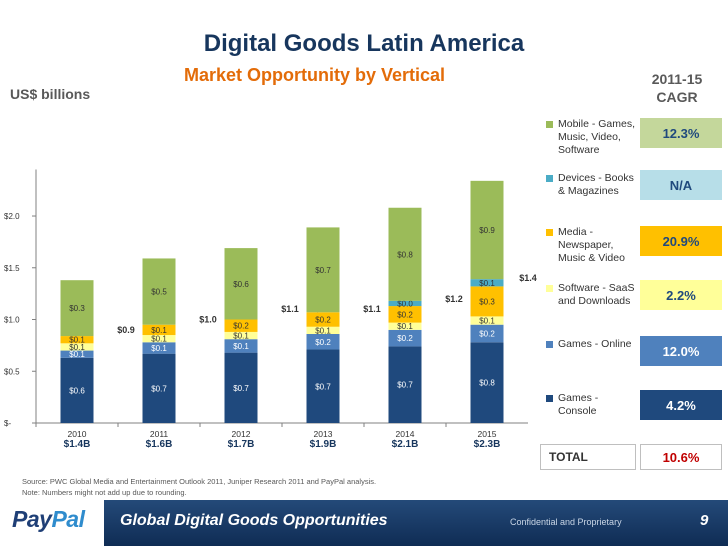  Describe the element at coordinates (323, 270) in the screenshot. I see `data-label-mobile-2013: $0.7` at that location.